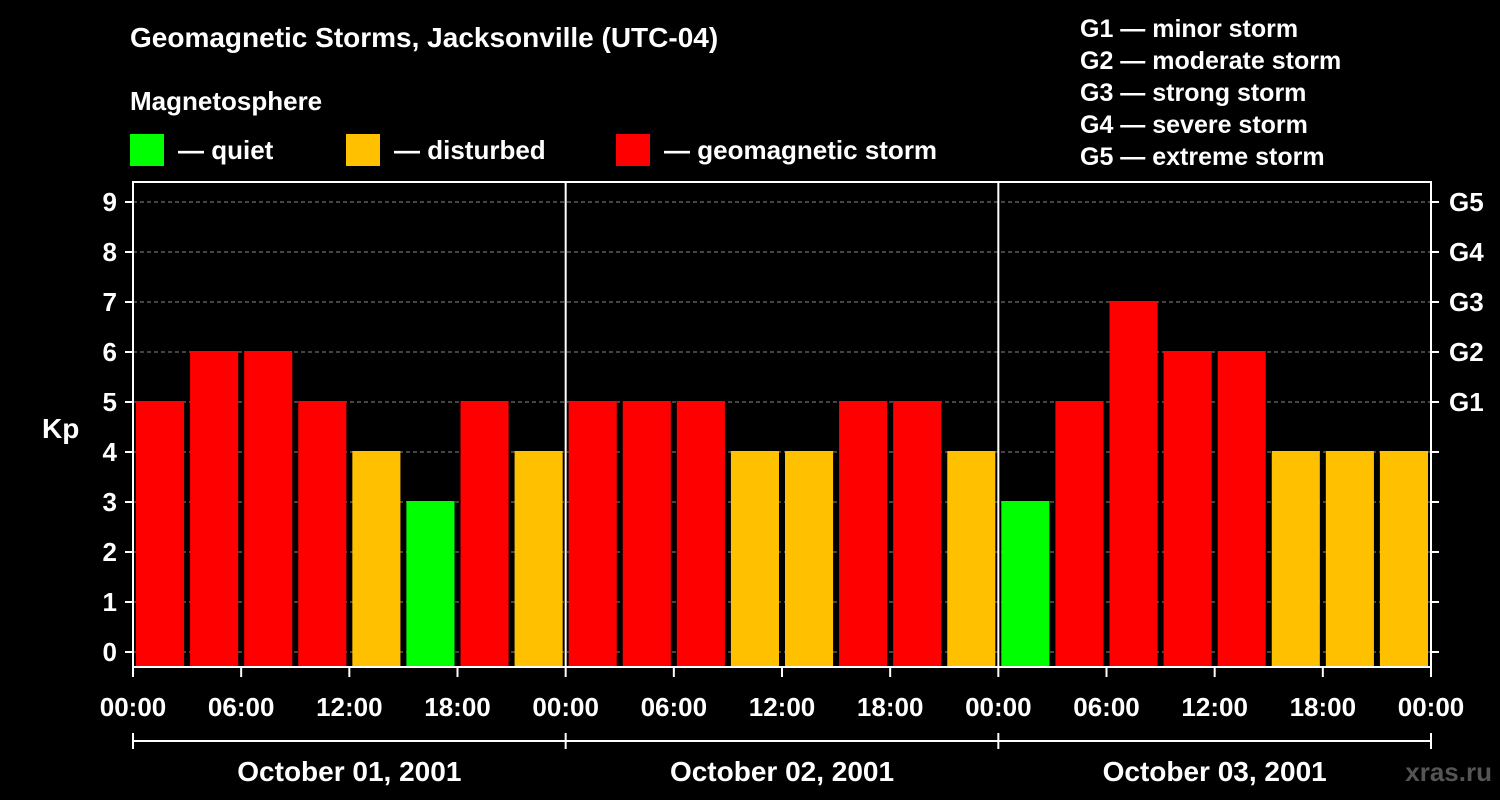 The height and width of the screenshot is (800, 1500). I want to click on y-tick-label: 0, so click(110, 652).